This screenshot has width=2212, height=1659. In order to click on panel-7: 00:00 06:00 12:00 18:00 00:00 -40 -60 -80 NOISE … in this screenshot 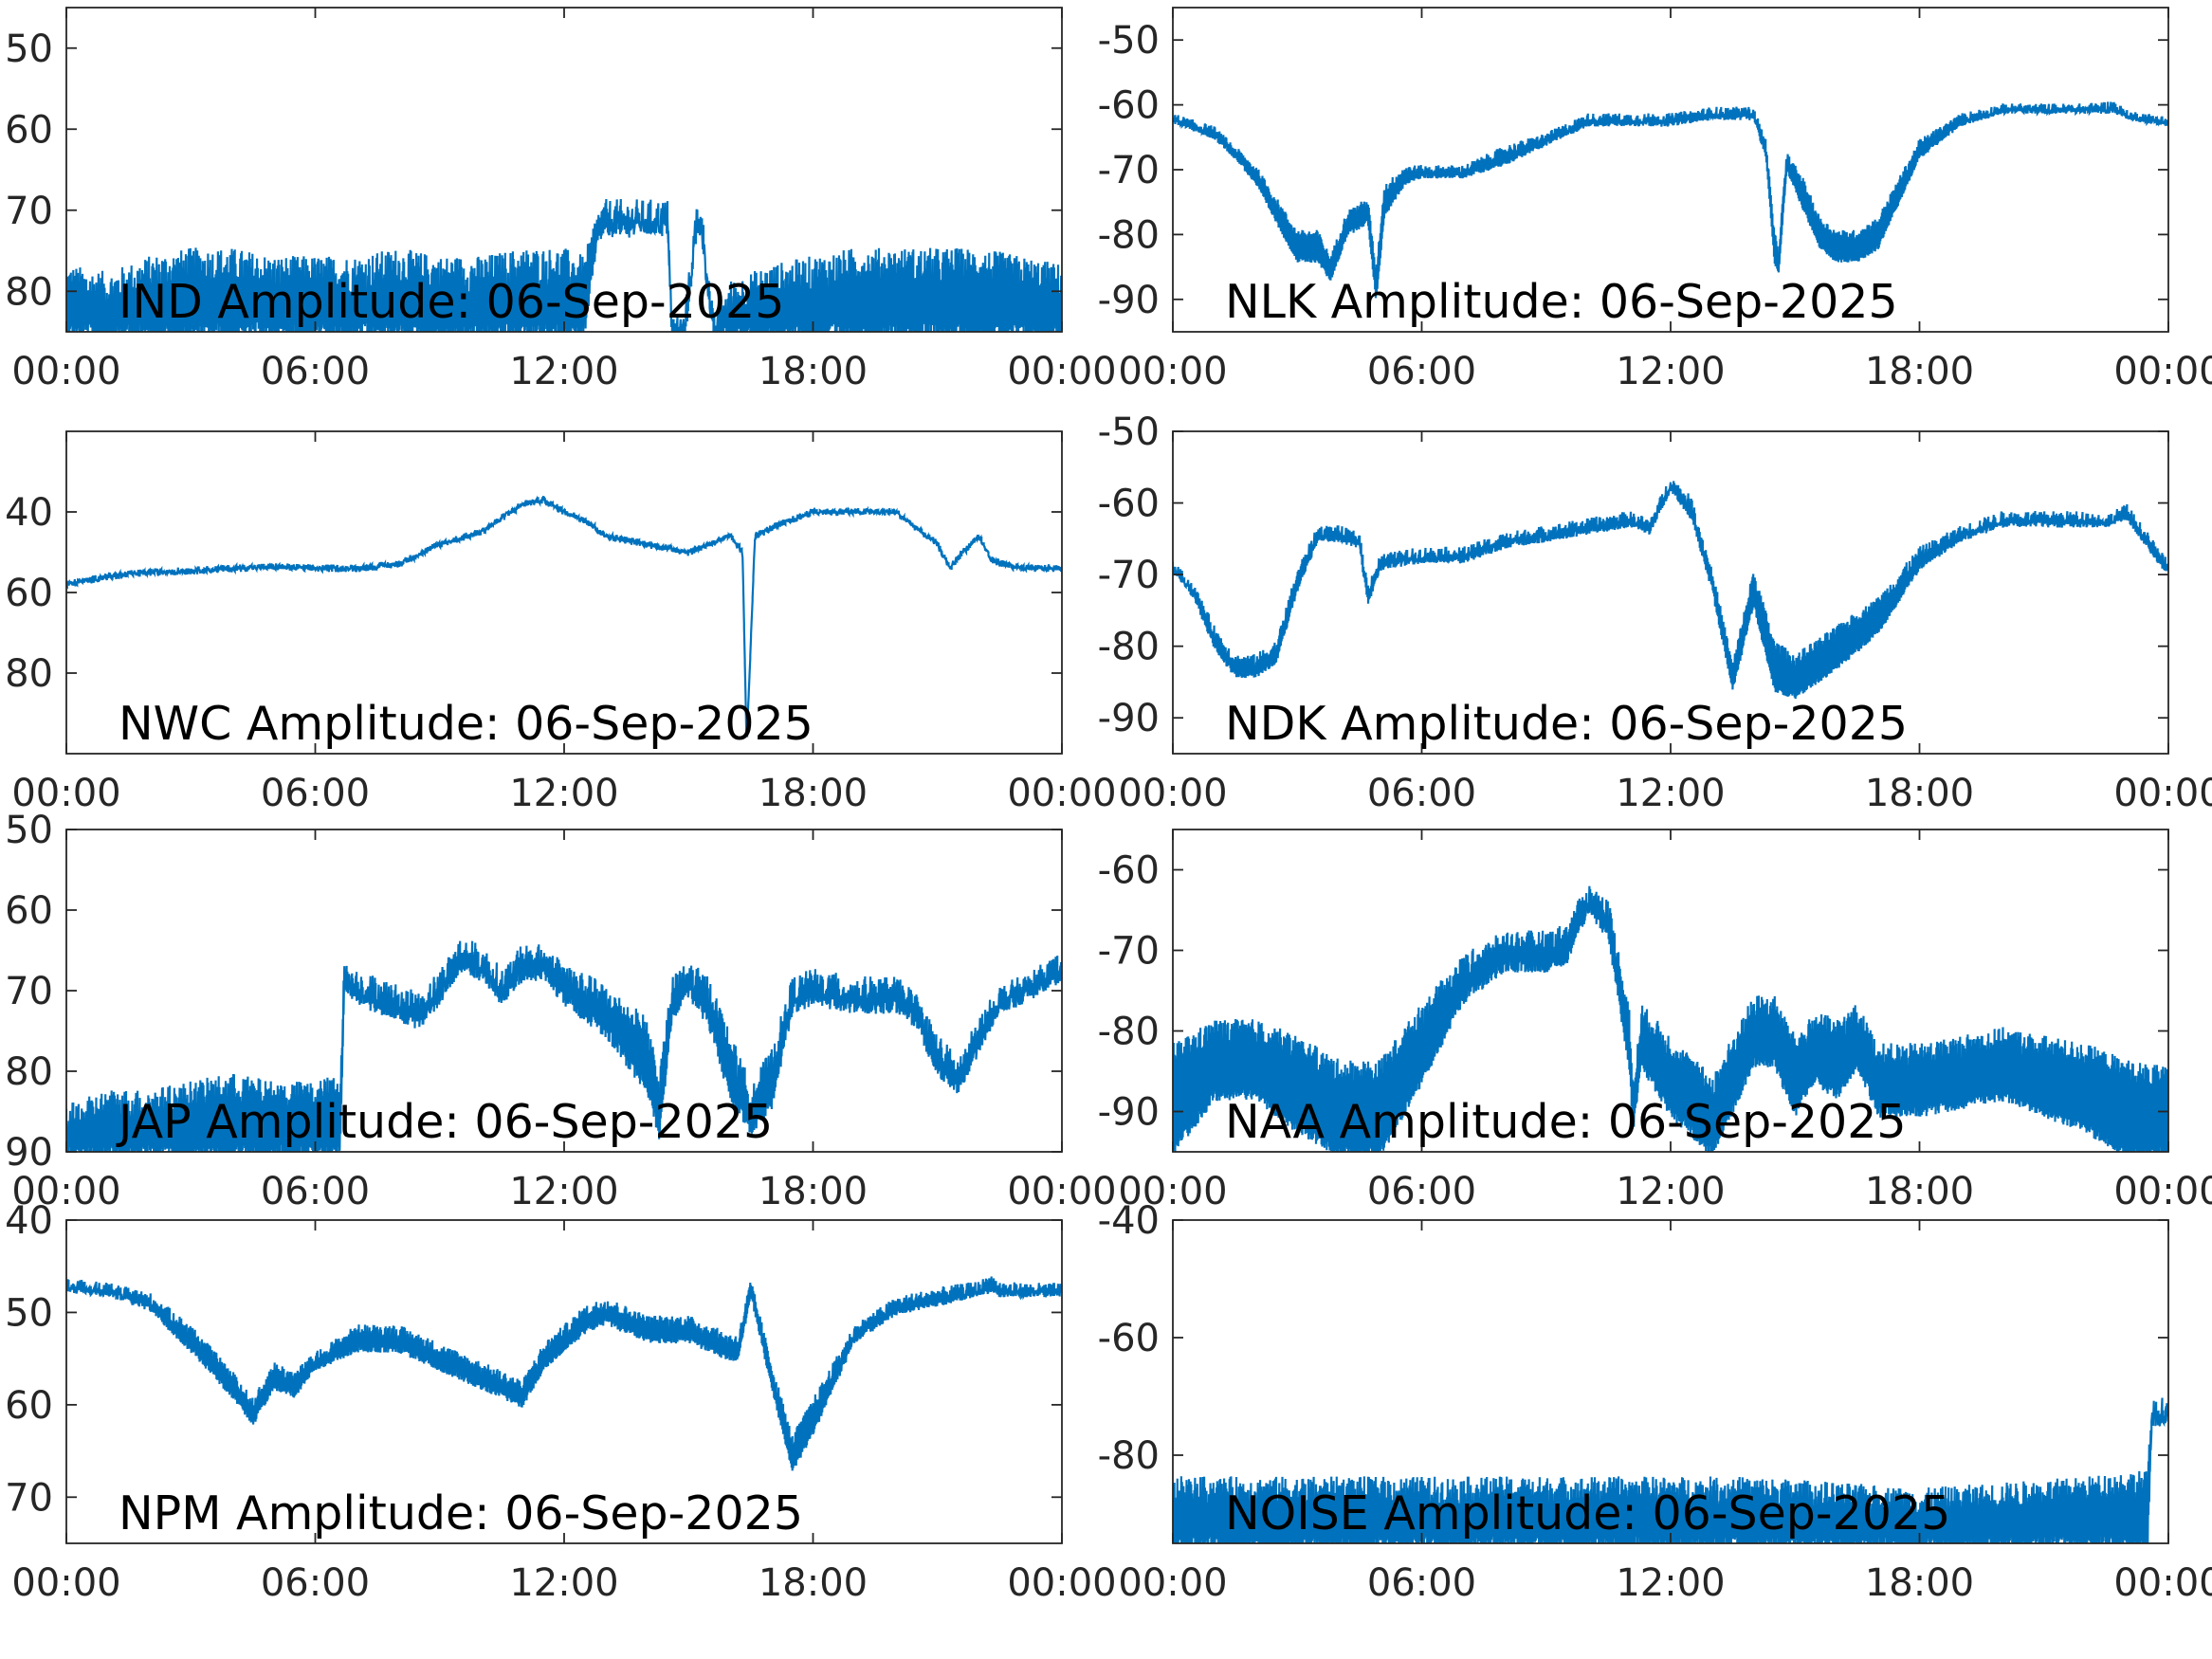, I will do `click(1655, 1402)`.